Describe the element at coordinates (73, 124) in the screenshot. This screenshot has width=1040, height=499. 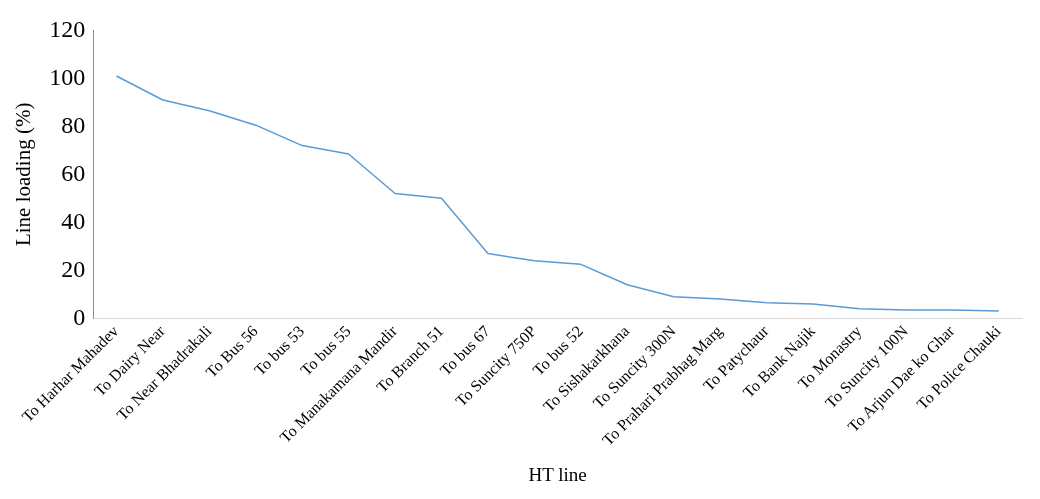
I see `y-tick-label: 80` at that location.